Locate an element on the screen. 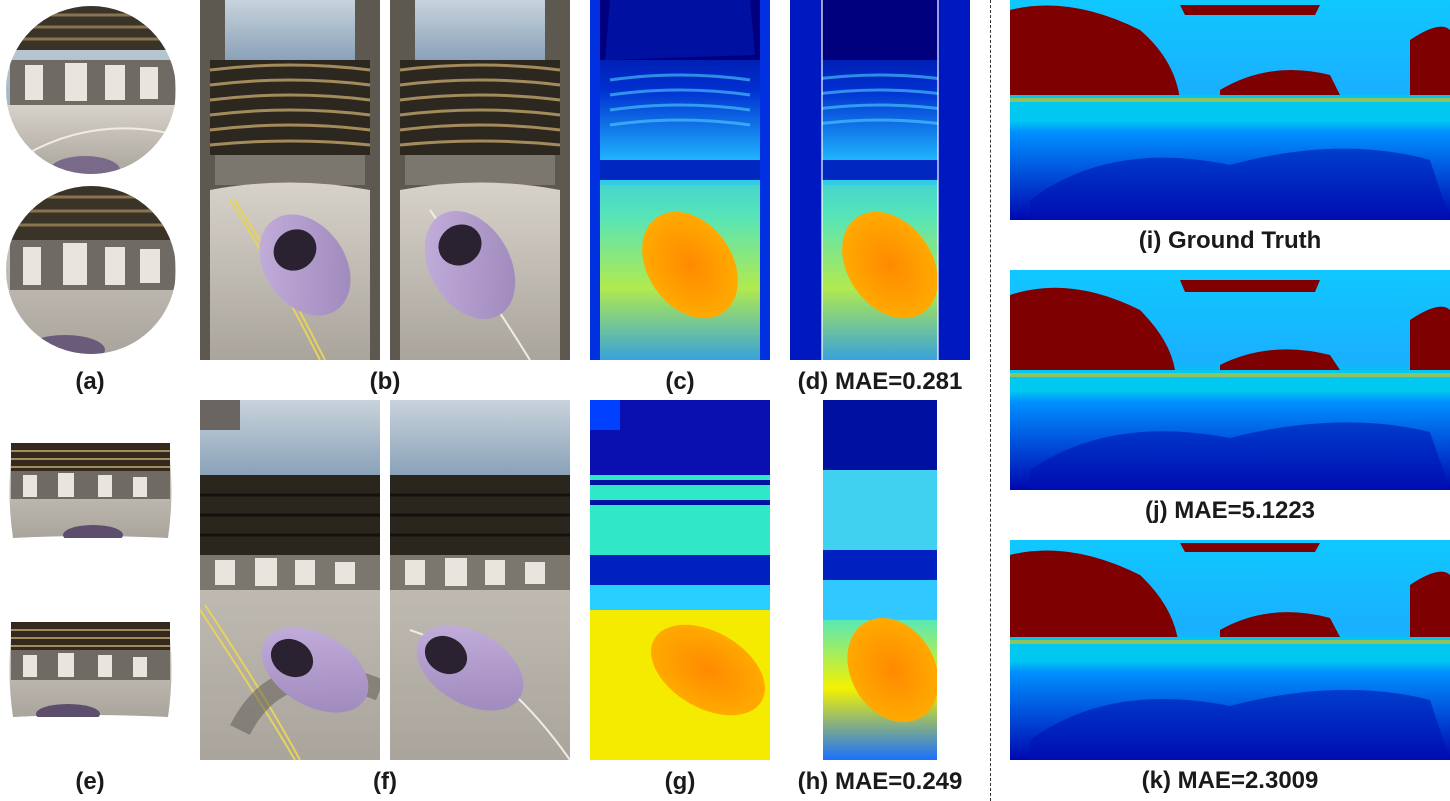 The image size is (1450, 801). caption-k: (k) MAE=2.3009 is located at coordinates (1230, 780).